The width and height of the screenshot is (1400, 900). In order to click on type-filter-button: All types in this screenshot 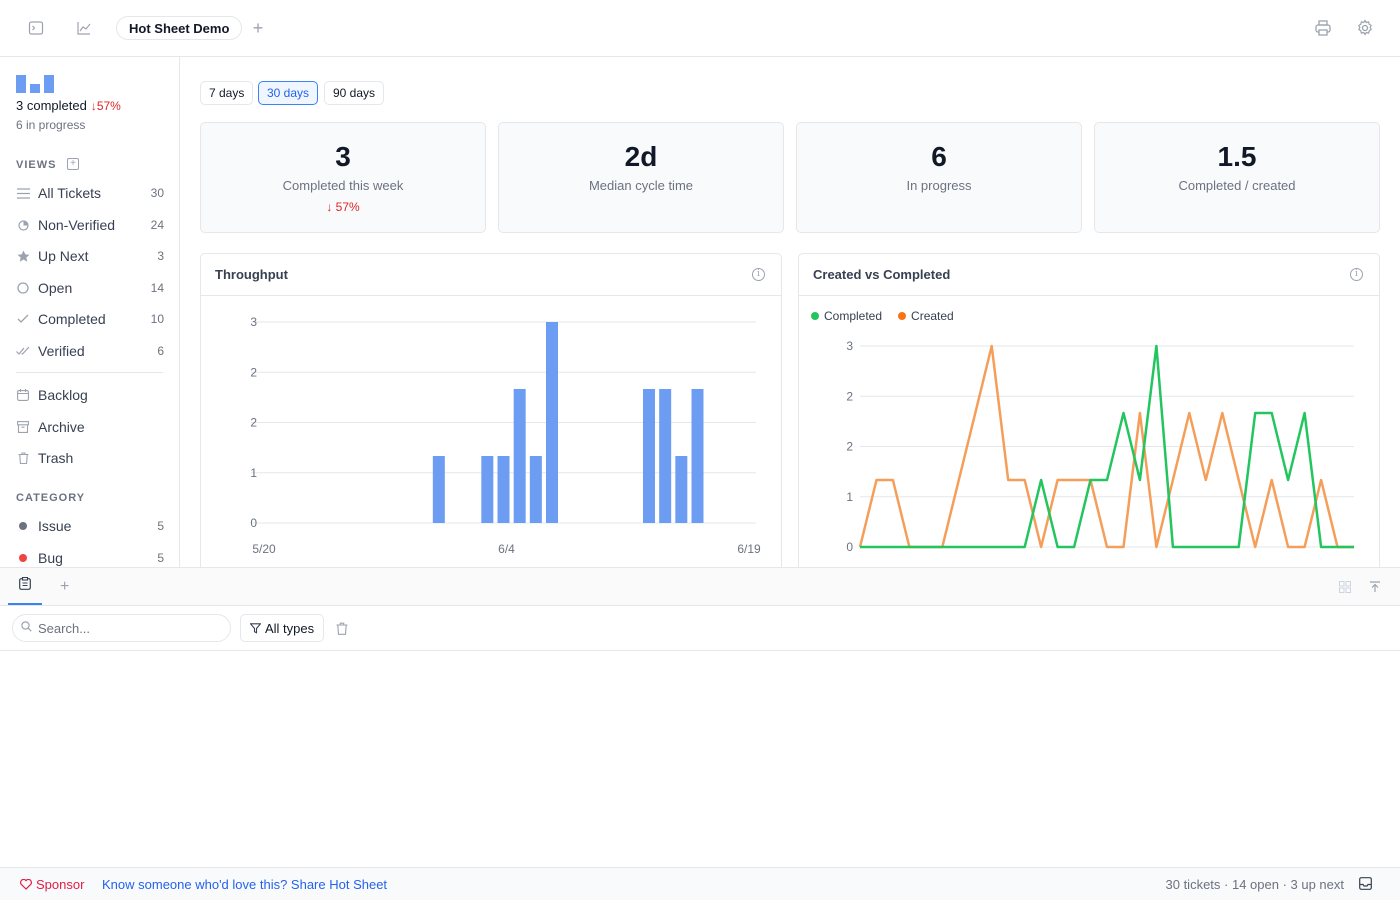, I will do `click(282, 628)`.